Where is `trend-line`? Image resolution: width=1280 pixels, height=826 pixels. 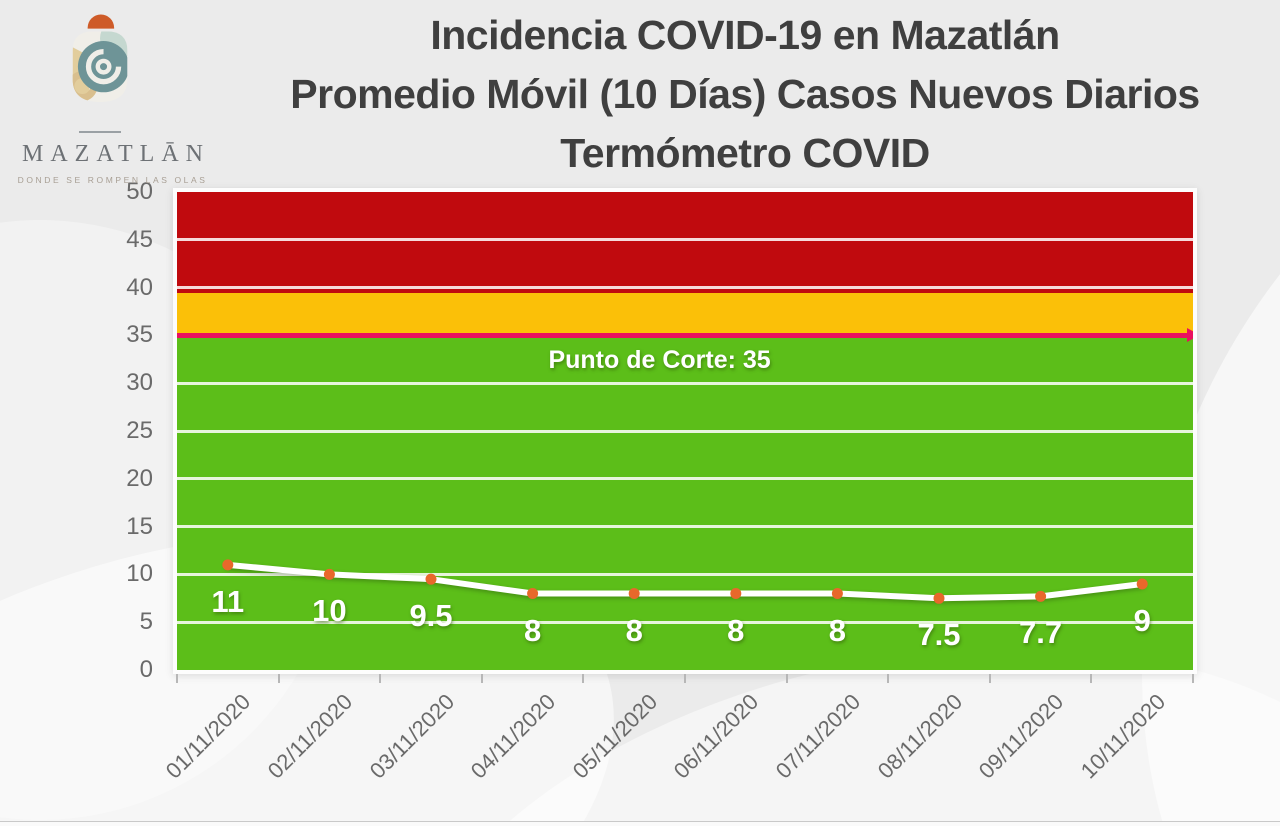
trend-line is located at coordinates (685, 581).